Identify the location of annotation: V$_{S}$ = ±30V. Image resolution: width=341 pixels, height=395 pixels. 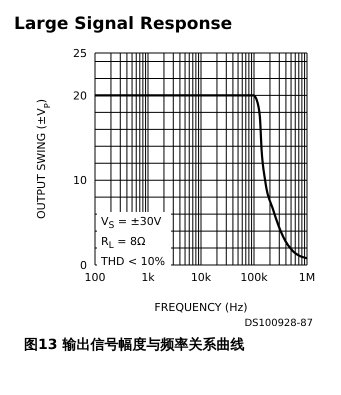
(131, 224).